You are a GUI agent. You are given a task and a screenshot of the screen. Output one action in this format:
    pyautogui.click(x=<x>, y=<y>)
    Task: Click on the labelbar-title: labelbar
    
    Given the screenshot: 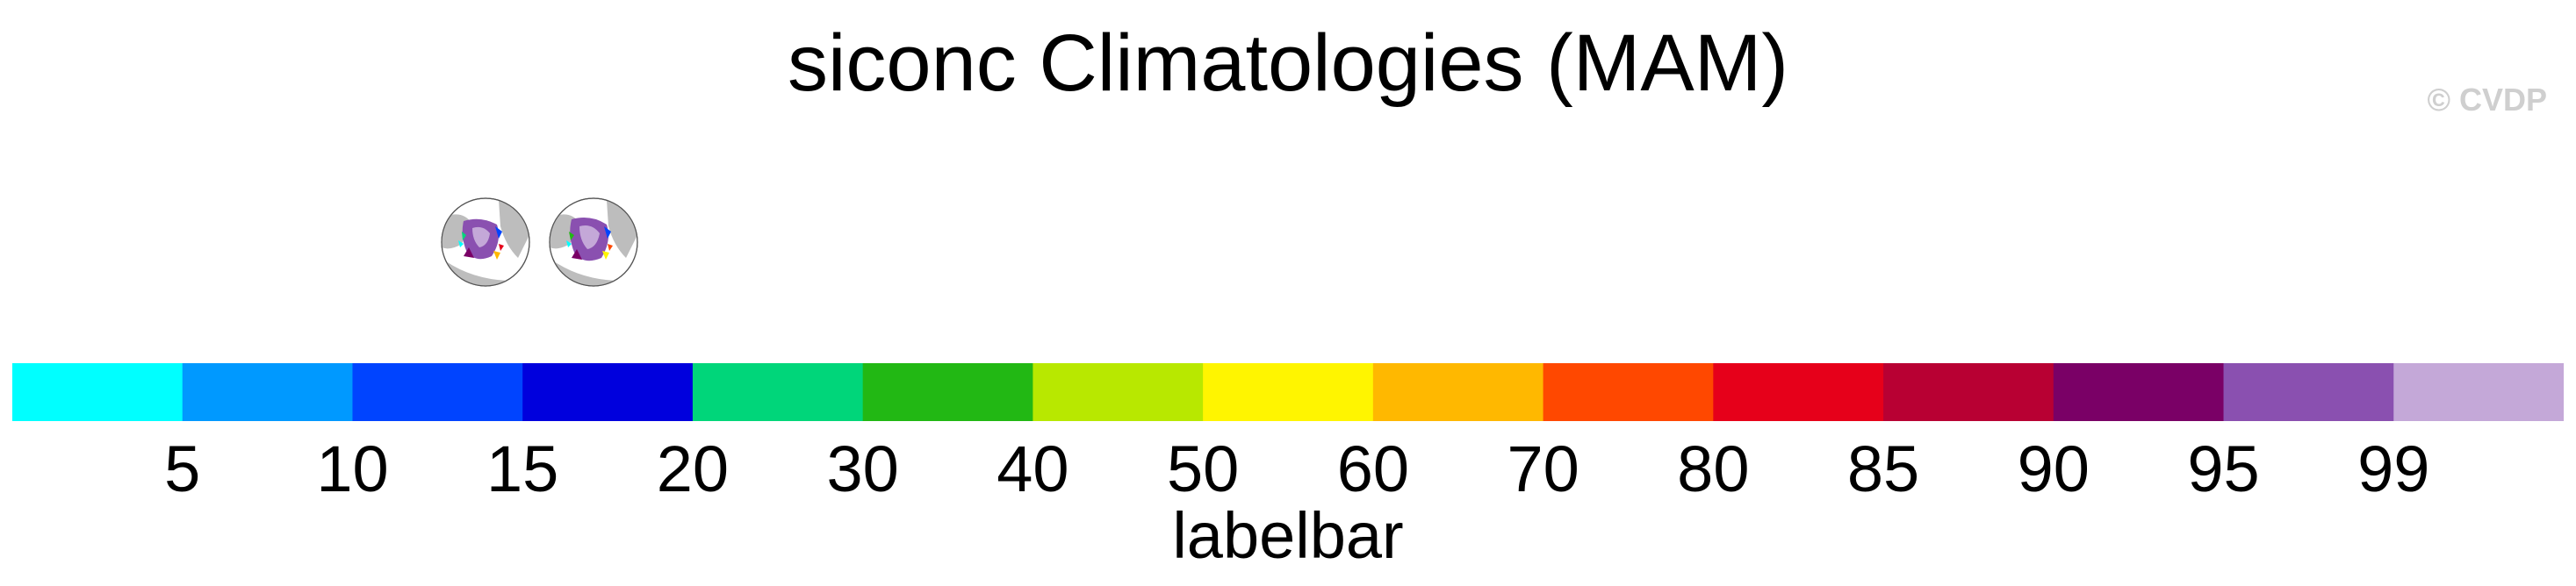 What is the action you would take?
    pyautogui.click(x=1288, y=535)
    